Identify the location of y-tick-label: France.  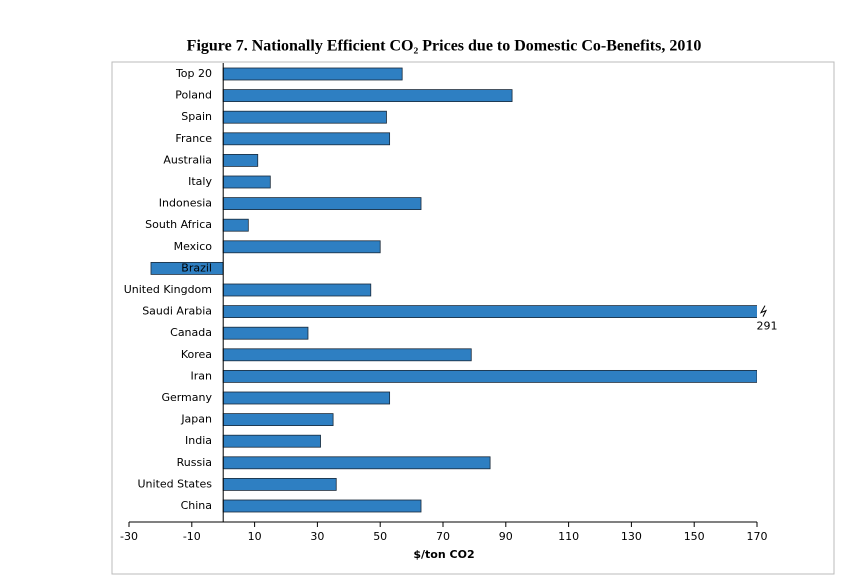
(193, 138).